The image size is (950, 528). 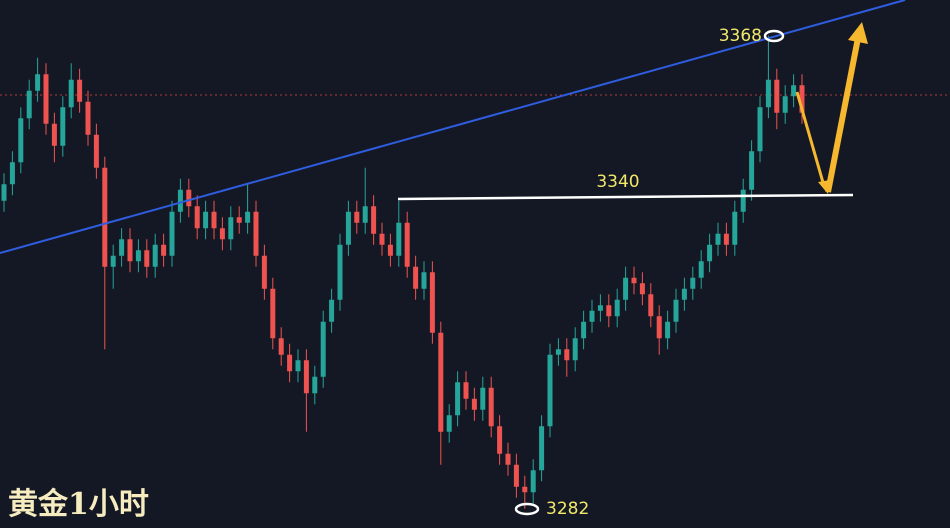 I want to click on low-label: 3282, so click(x=567, y=509).